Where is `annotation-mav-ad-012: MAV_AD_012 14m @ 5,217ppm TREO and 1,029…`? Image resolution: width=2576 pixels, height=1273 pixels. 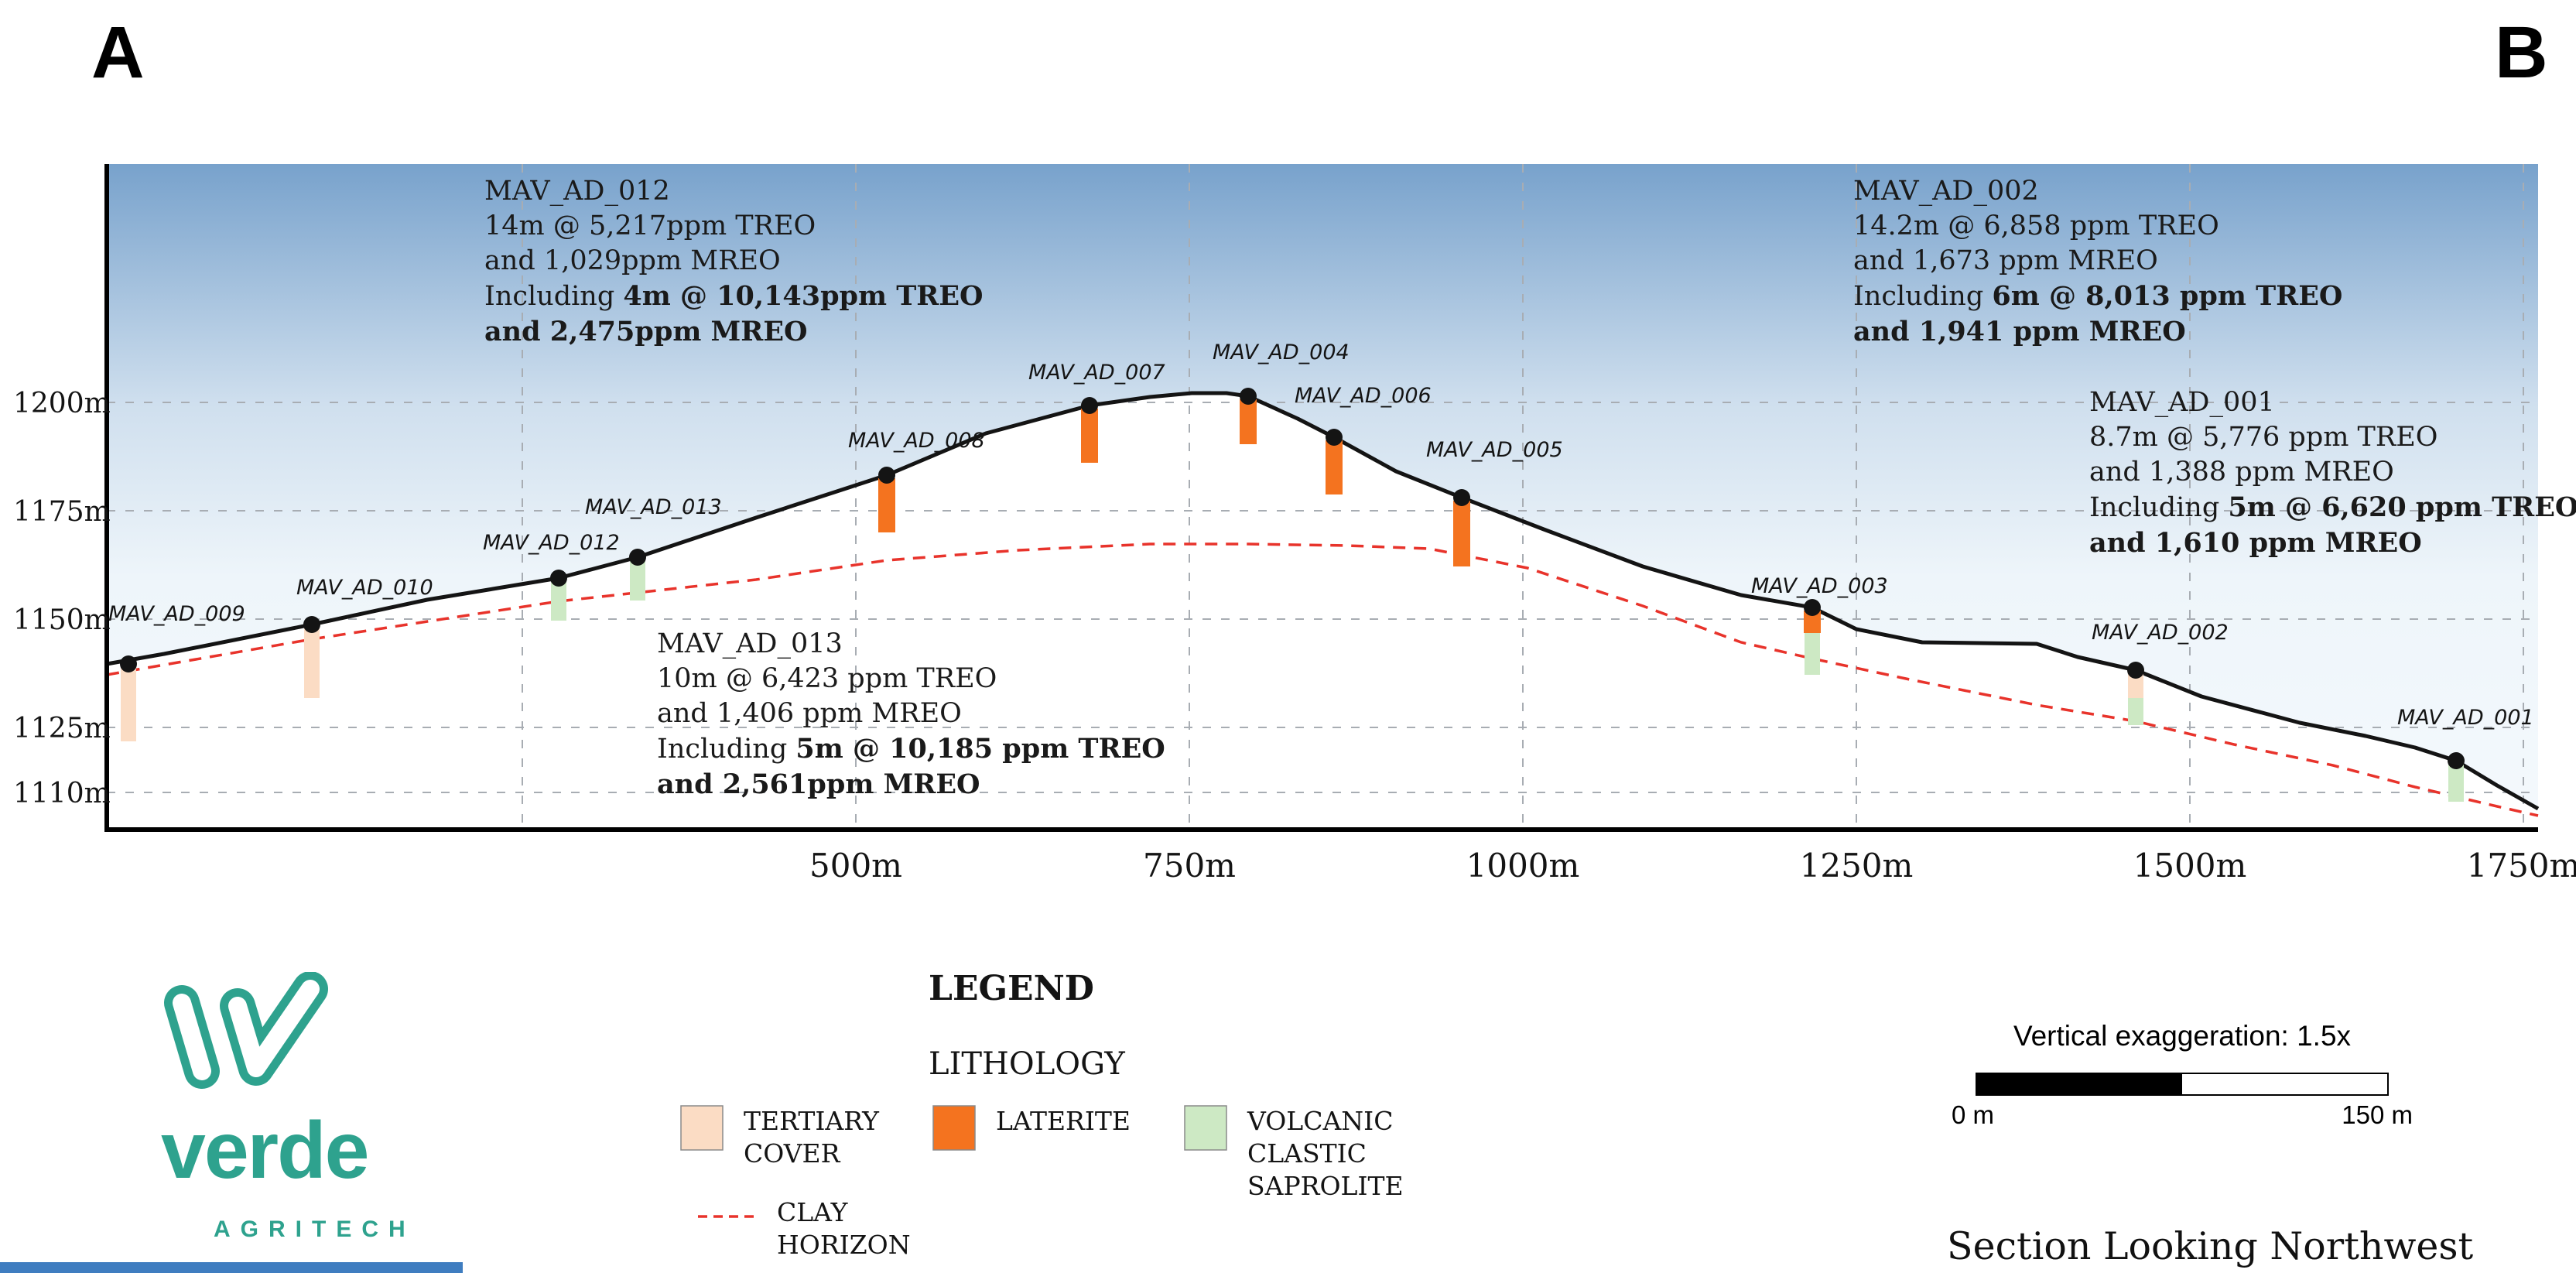 annotation-mav-ad-012: MAV_AD_012 14m @ 5,217ppm TREO and 1,029… is located at coordinates (734, 262).